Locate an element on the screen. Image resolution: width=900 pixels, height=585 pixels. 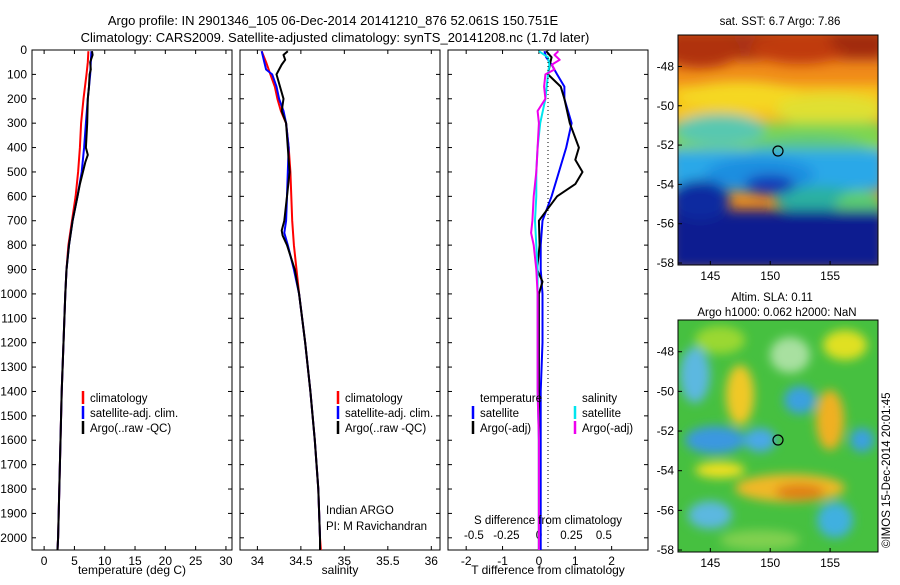
series-line-salinity-argo-adj- is located at coordinates (545, 300).